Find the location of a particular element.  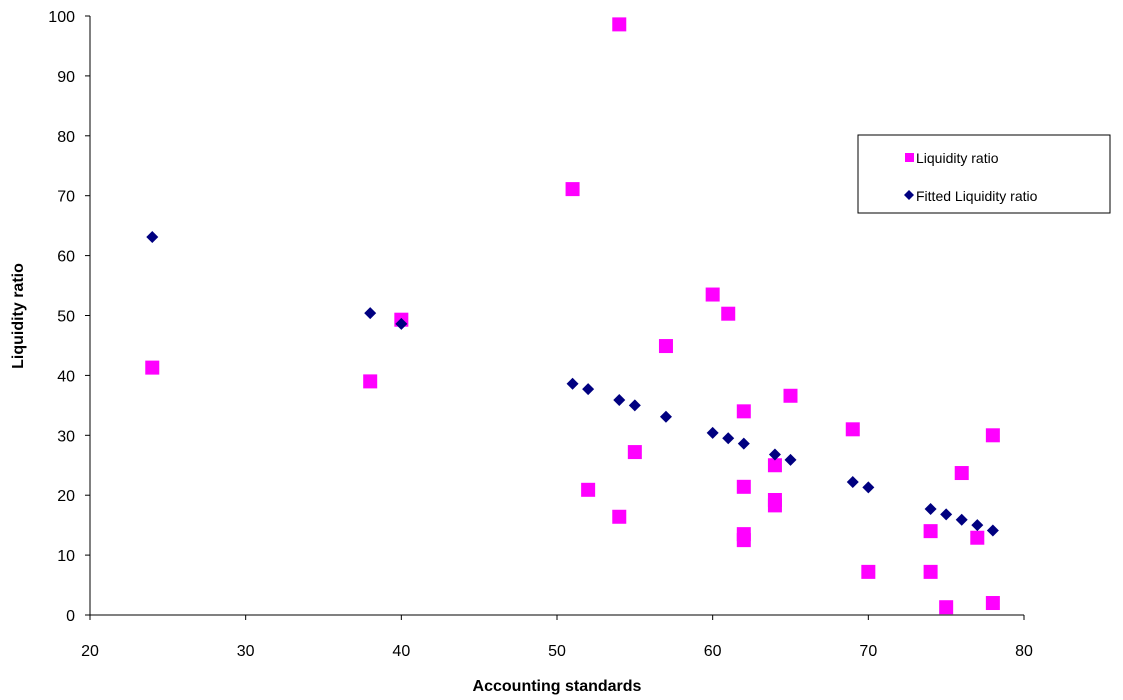

y-tick-label: 60 is located at coordinates (66, 257).